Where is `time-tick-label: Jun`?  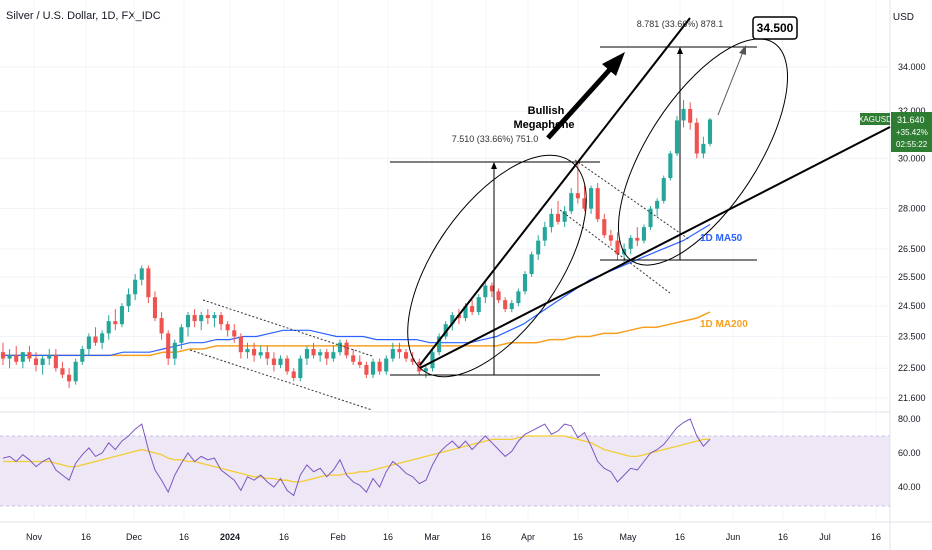
time-tick-label: Jun is located at coordinates (733, 537).